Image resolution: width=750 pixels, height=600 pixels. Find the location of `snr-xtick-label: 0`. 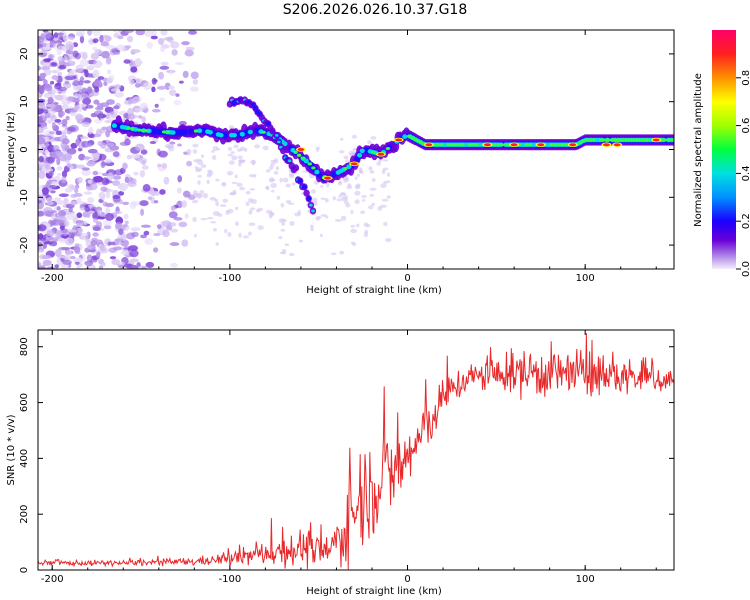

snr-xtick-label: 0 is located at coordinates (407, 579).